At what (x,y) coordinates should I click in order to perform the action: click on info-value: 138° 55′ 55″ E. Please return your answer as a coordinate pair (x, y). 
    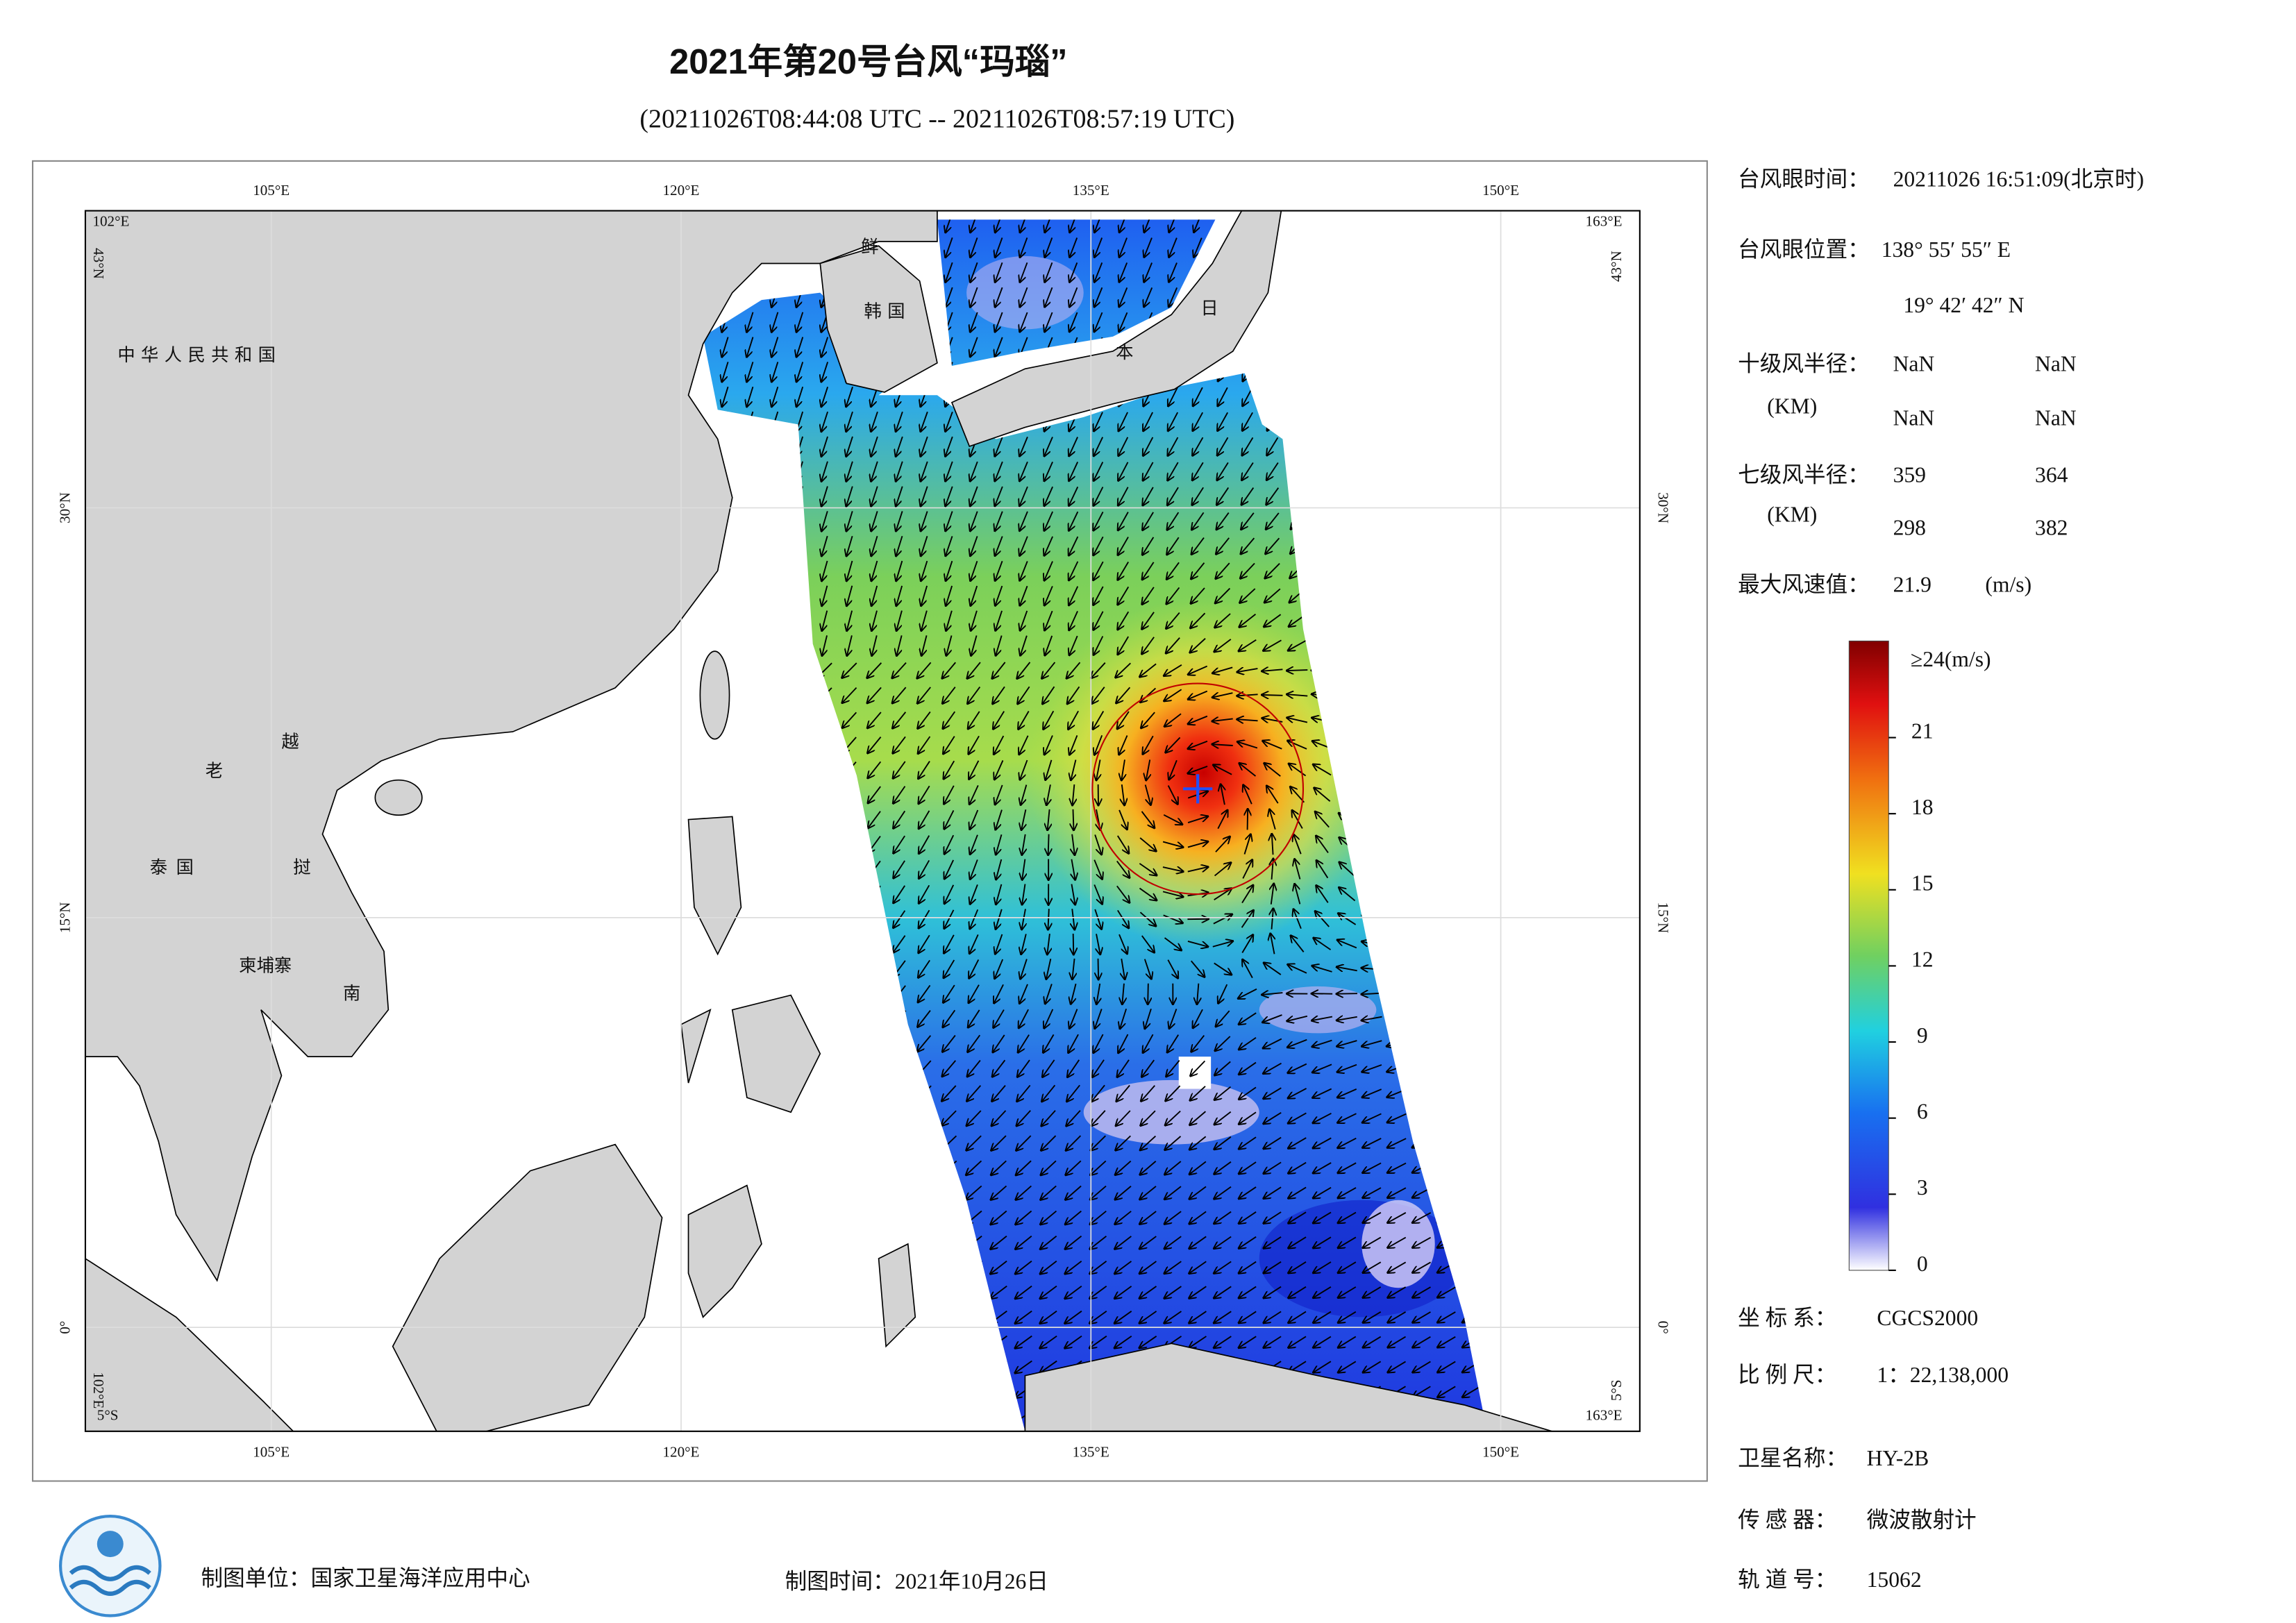
    Looking at the image, I should click on (1946, 249).